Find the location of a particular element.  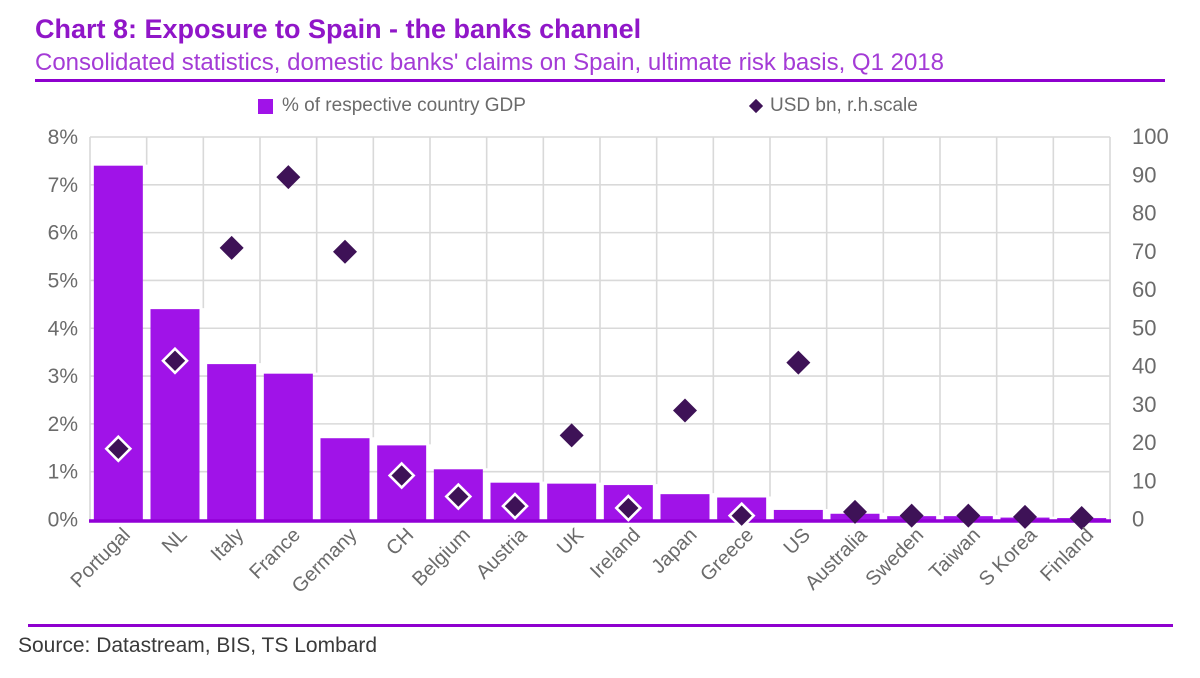

right-axis-tick: 100 is located at coordinates (1150, 136).